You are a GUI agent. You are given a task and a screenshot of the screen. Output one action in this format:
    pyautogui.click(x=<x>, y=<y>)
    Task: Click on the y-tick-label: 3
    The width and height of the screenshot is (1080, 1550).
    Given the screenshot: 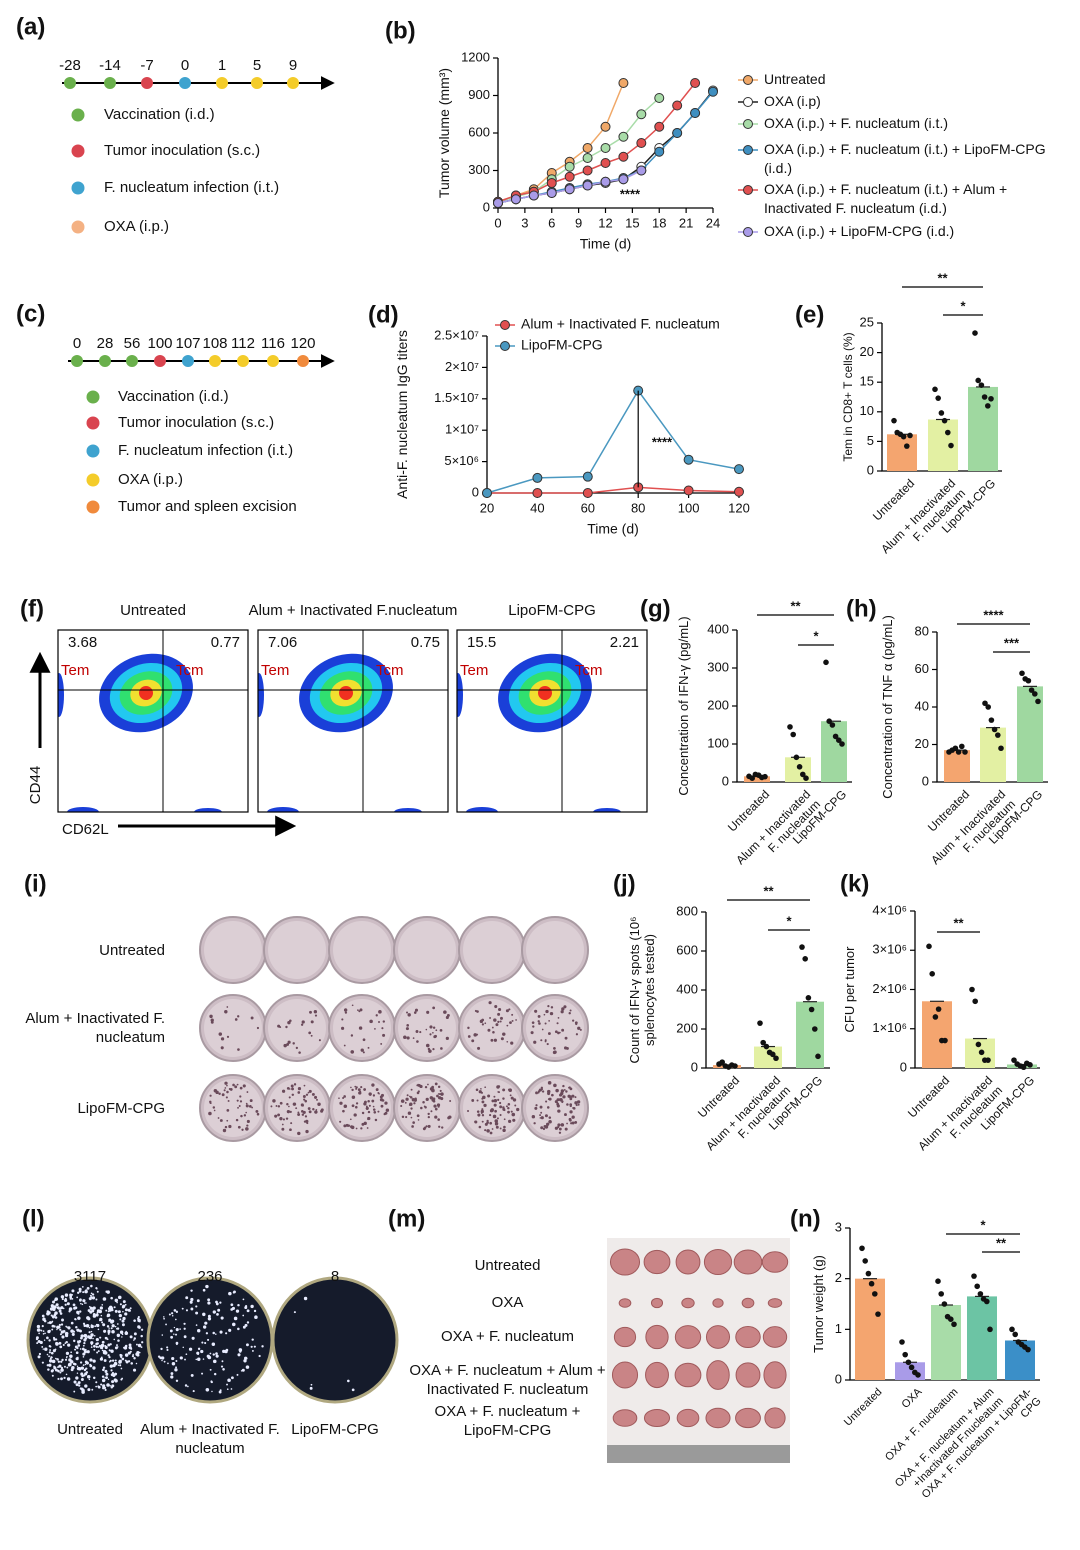 What is the action you would take?
    pyautogui.click(x=838, y=1226)
    